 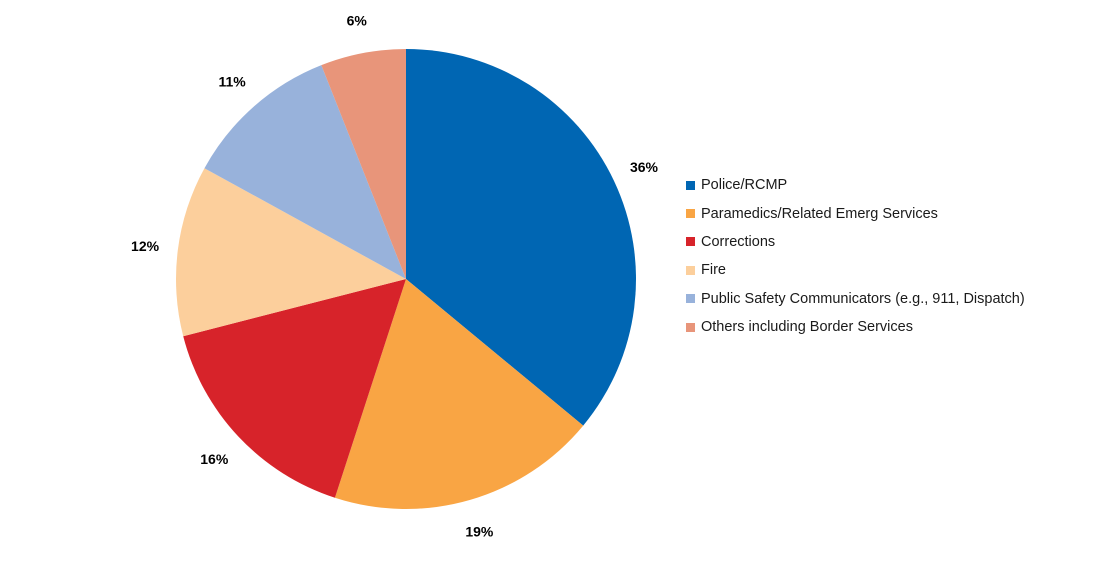 I want to click on data-label-police-rcmp: 36%, so click(x=644, y=167).